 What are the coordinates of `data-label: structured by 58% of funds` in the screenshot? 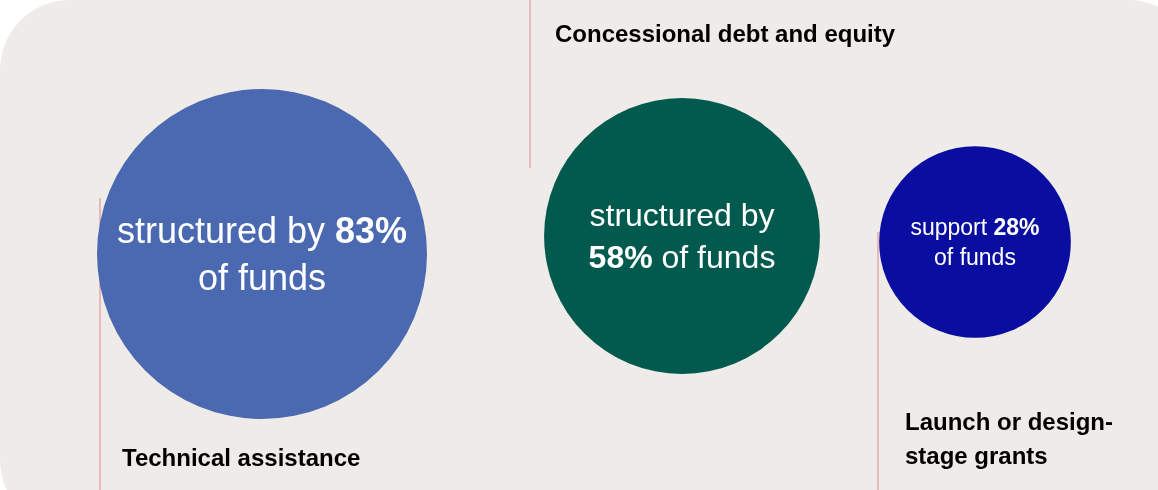 It's located at (682, 236).